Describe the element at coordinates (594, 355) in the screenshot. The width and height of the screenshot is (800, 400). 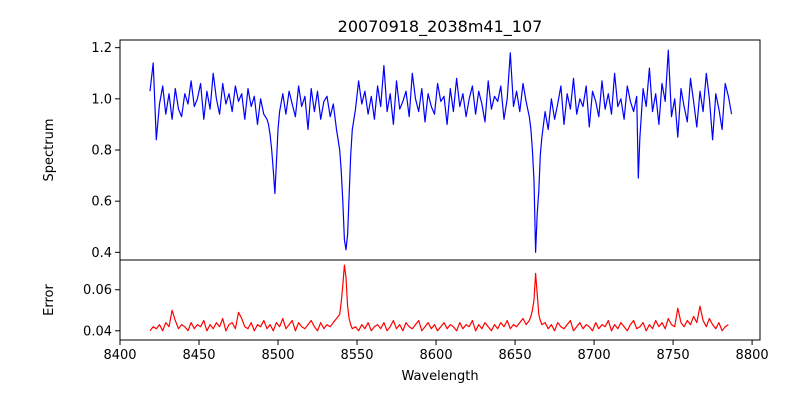
I see `x-tick-label: 8700` at that location.